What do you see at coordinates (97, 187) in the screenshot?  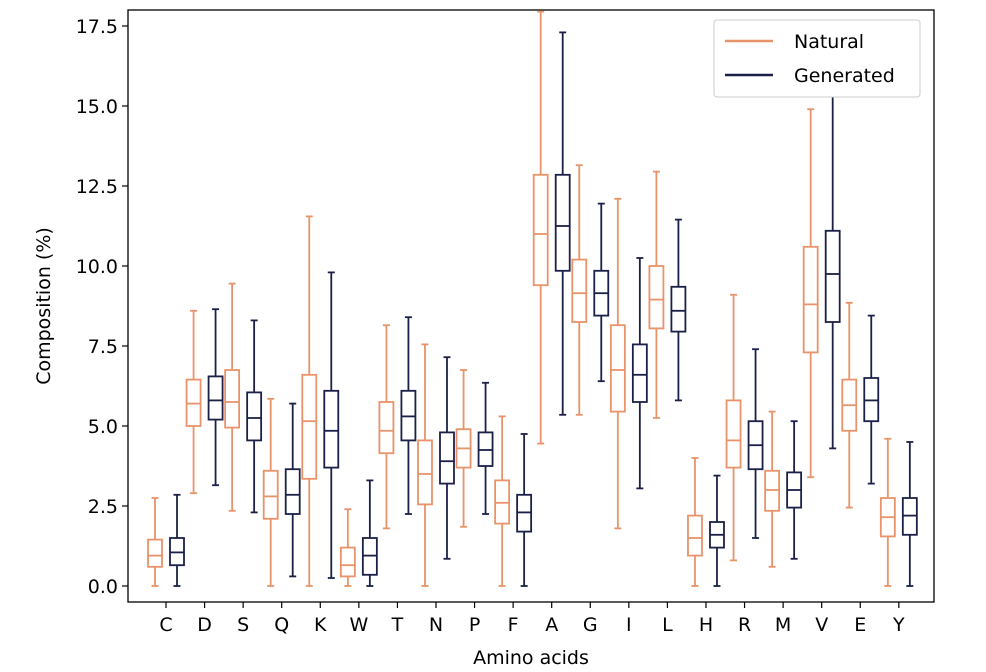 I see `y-tick-label: 12.5` at bounding box center [97, 187].